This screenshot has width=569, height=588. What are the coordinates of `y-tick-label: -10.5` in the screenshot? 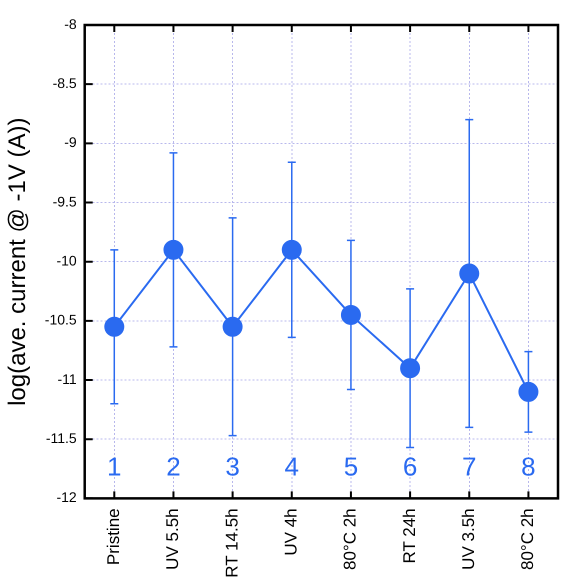 It's located at (60, 320).